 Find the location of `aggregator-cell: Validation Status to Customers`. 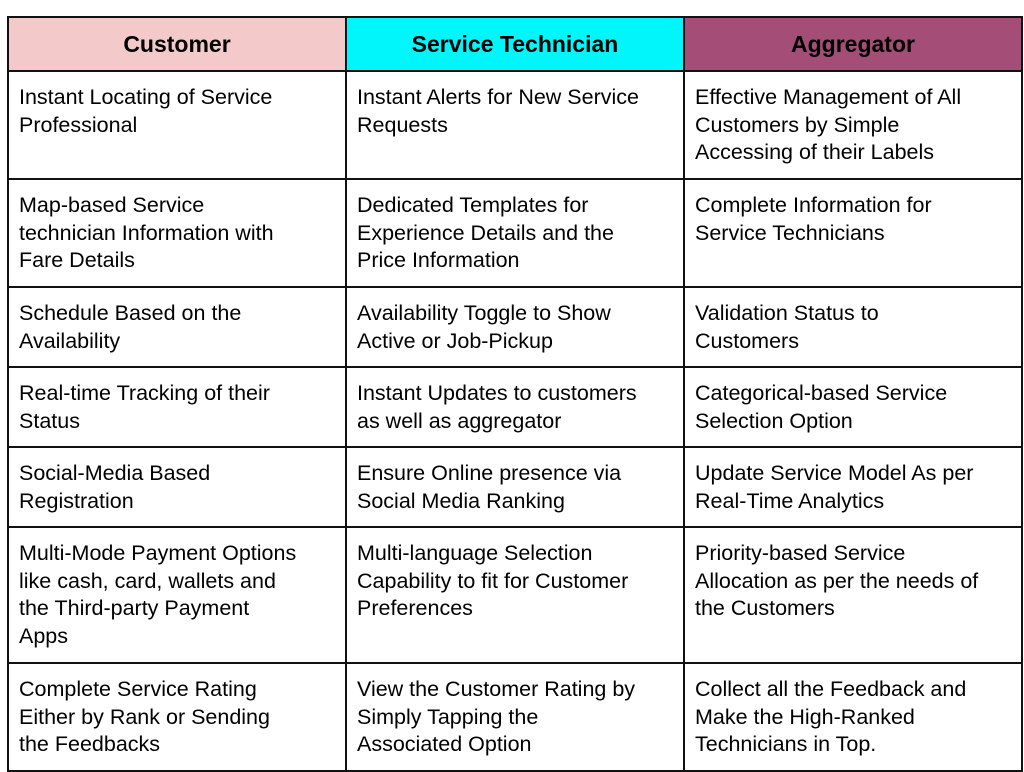

aggregator-cell: Validation Status to Customers is located at coordinates (853, 327).